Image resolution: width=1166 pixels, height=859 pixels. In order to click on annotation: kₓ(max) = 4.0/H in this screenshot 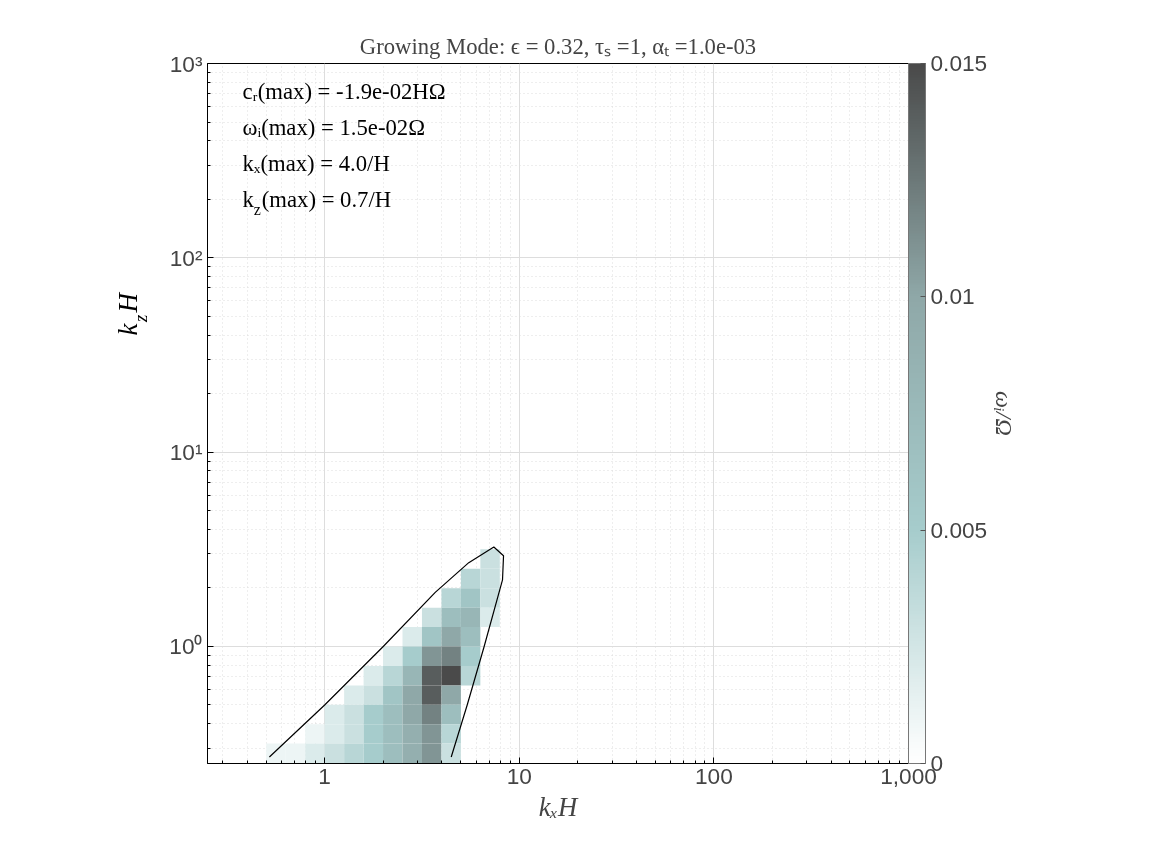, I will do `click(316, 163)`.